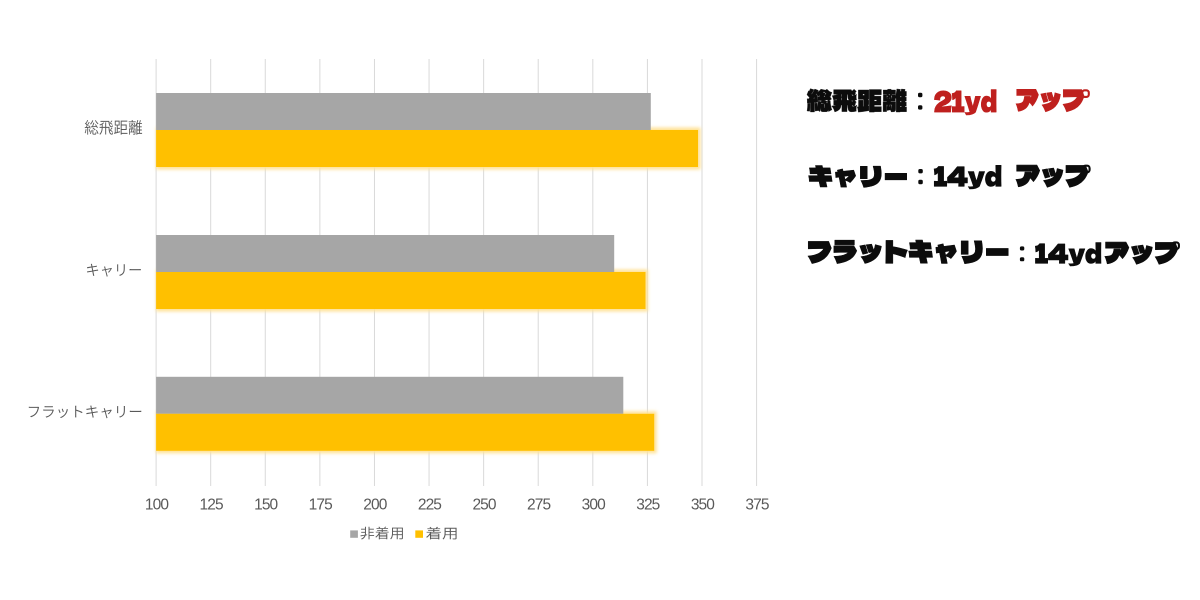 Image resolution: width=1200 pixels, height=600 pixels. What do you see at coordinates (703, 505) in the screenshot?
I see `svg-text: 350` at bounding box center [703, 505].